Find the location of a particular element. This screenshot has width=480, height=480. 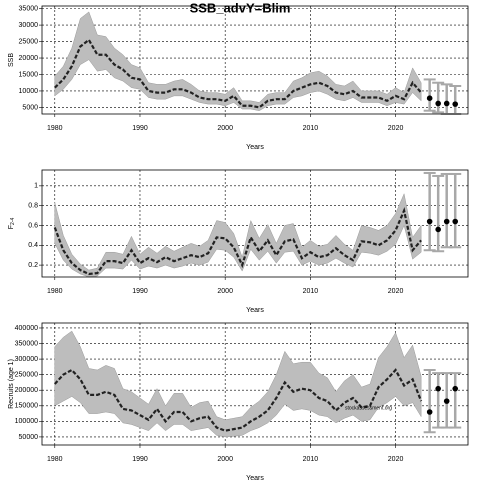

y-tick-label: 30000 is located at coordinates (29, 25).